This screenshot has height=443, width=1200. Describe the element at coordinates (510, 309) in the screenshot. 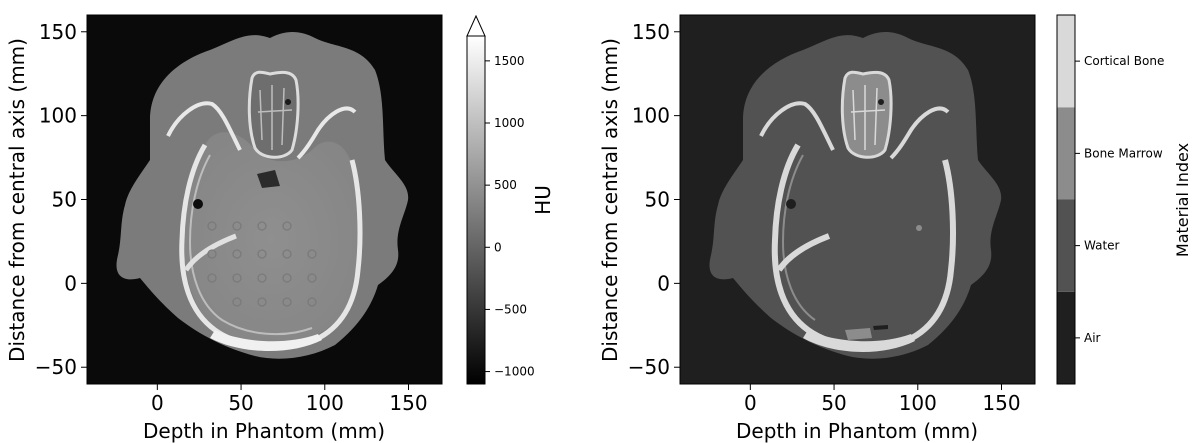

I see `hu-colorbar-tick-label: −500` at that location.